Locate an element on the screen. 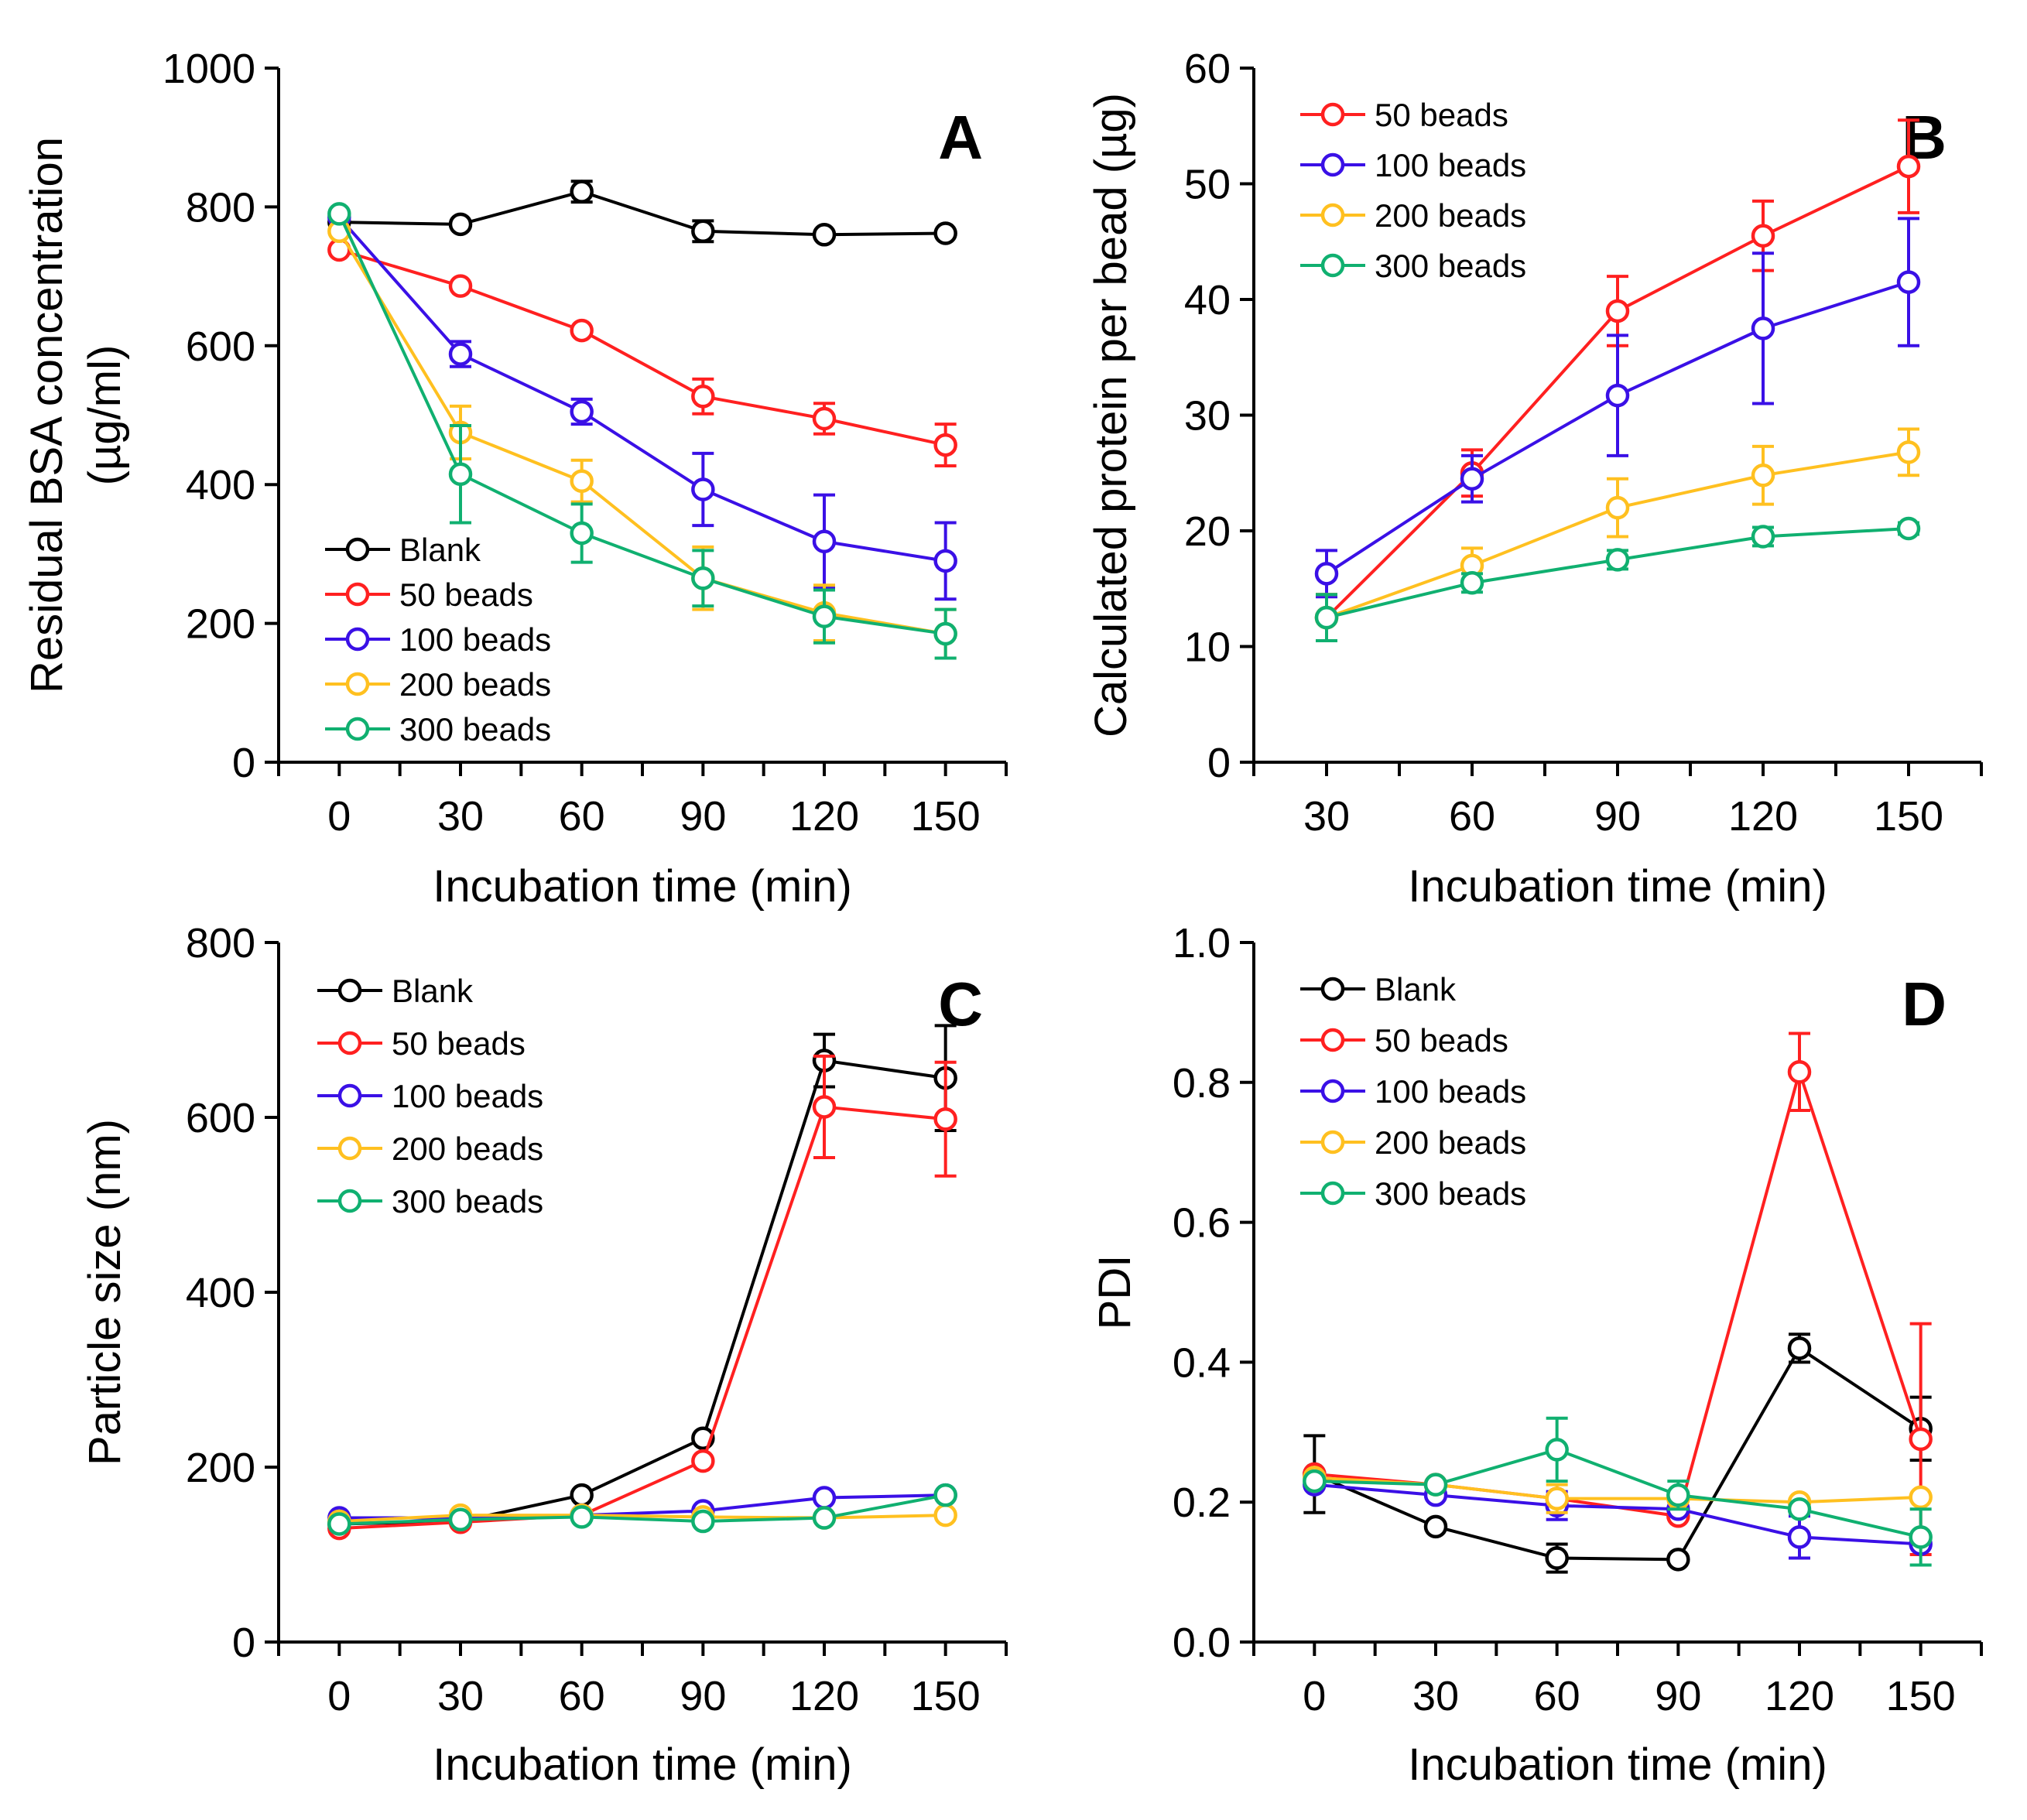 This screenshot has height=1820, width=2027. legend-label: 300 beads is located at coordinates (475, 730).